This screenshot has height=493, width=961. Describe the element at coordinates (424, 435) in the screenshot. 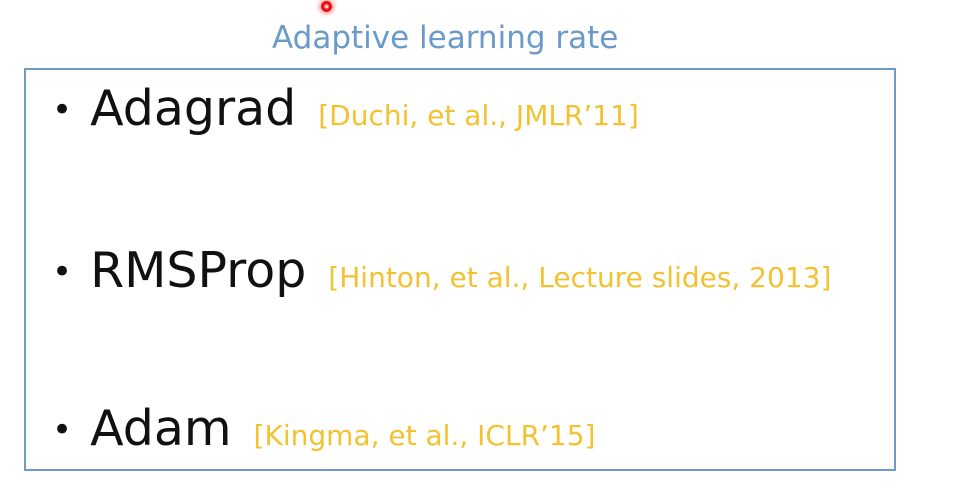

I see `citation: [Kingma, et al., ICLR’15]` at that location.